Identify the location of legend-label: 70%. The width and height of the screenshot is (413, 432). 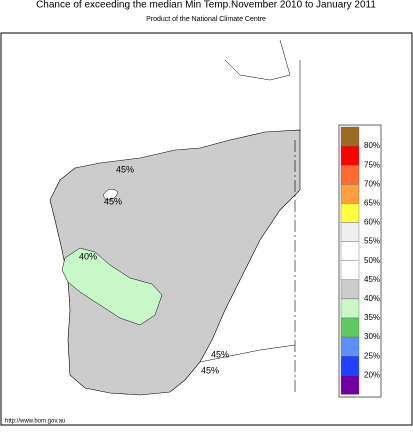
(372, 183).